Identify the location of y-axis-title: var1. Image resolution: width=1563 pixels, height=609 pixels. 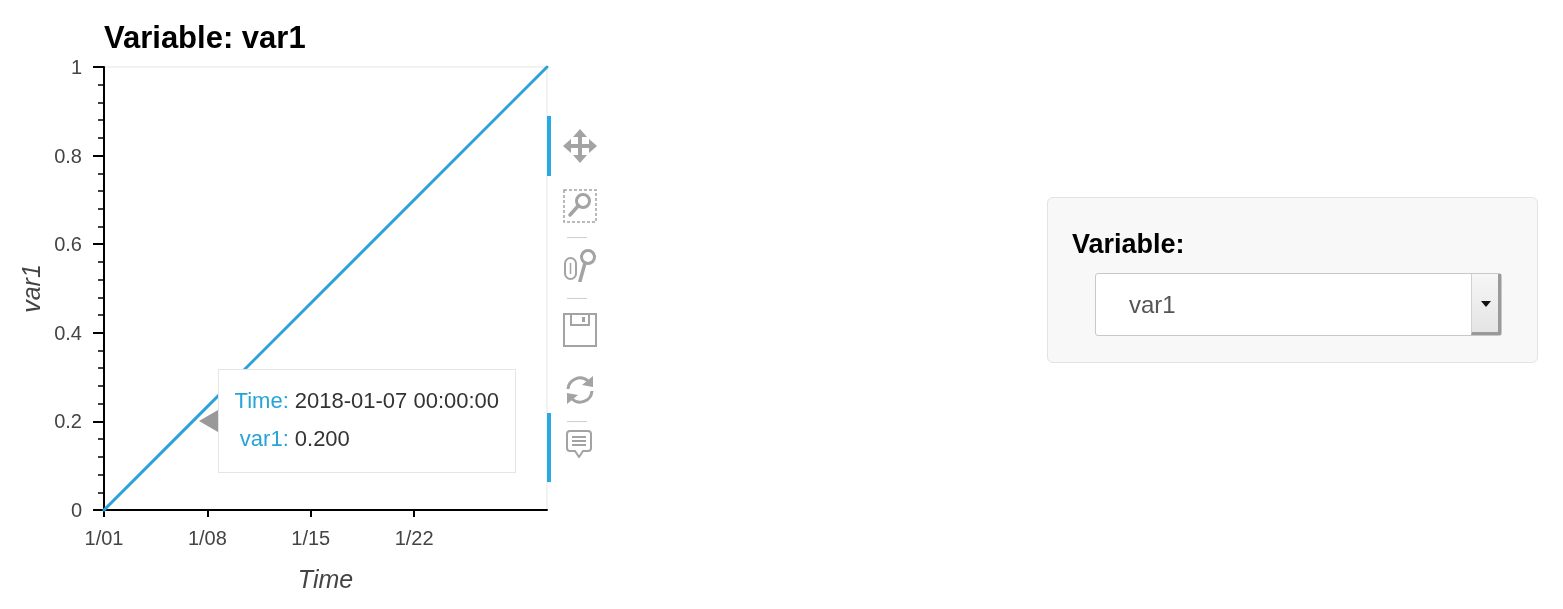
(30, 288).